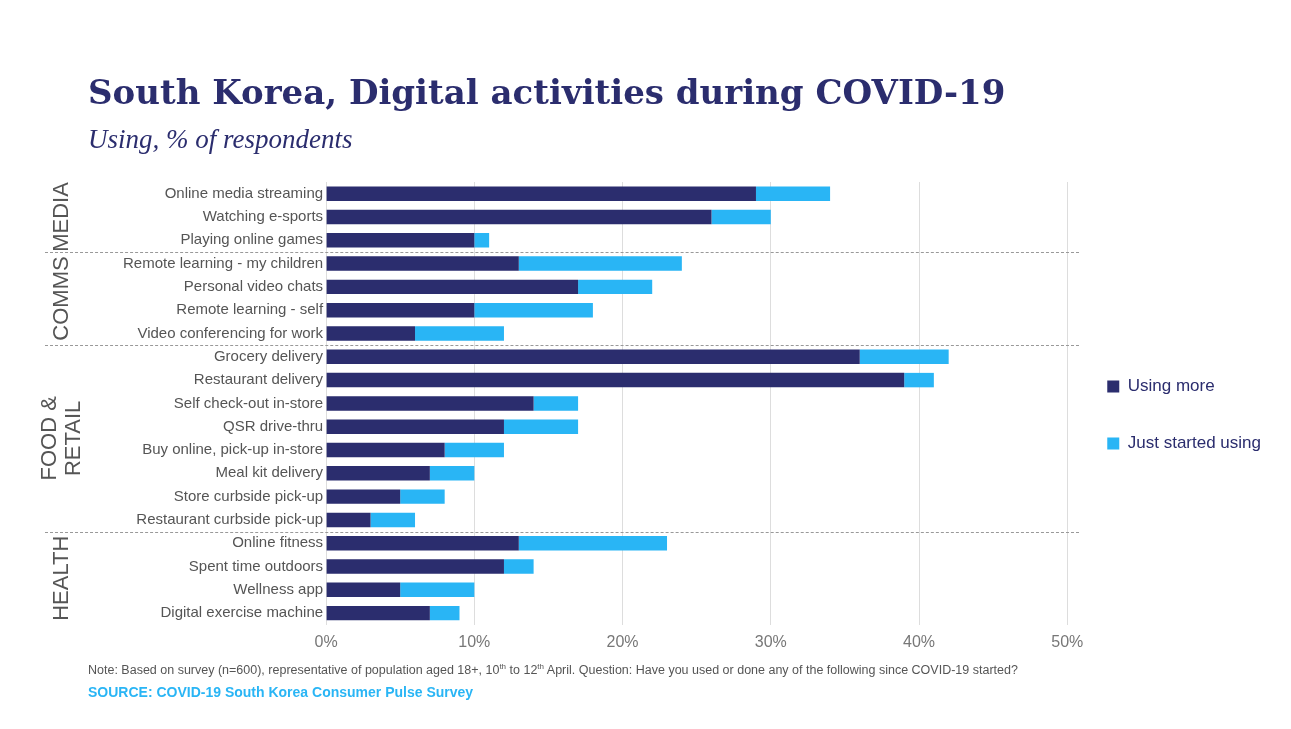 The image size is (1291, 729). I want to click on y-tick-label: Grocery delivery, so click(268, 355).